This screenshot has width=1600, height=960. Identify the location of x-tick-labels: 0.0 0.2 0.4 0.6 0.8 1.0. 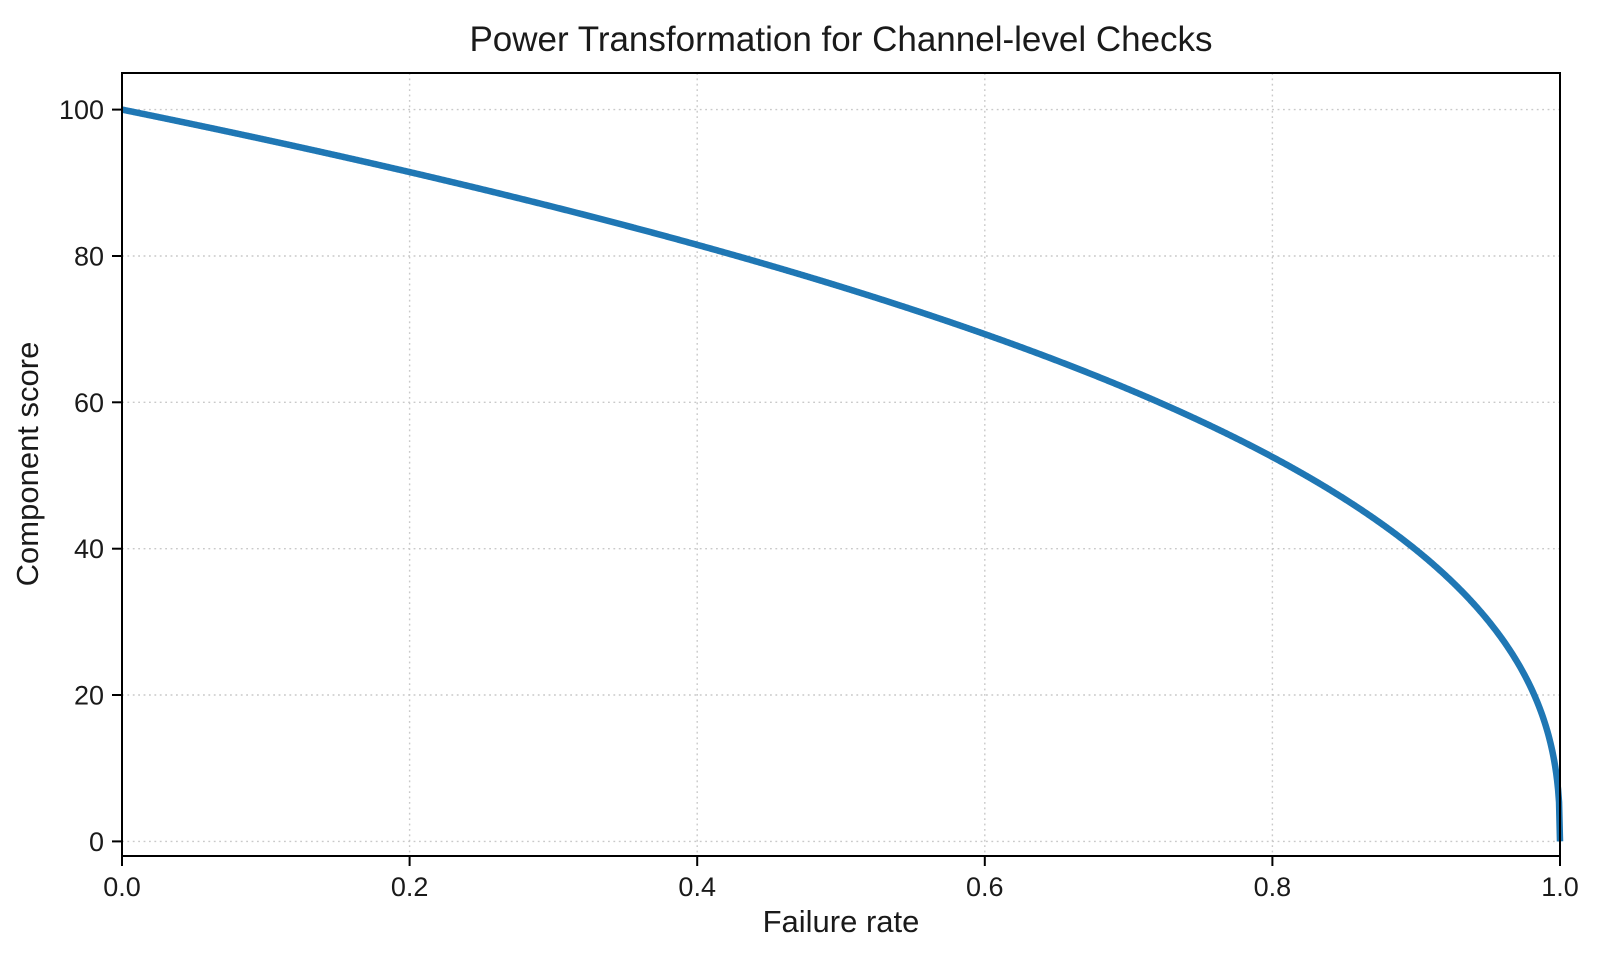
(841, 887).